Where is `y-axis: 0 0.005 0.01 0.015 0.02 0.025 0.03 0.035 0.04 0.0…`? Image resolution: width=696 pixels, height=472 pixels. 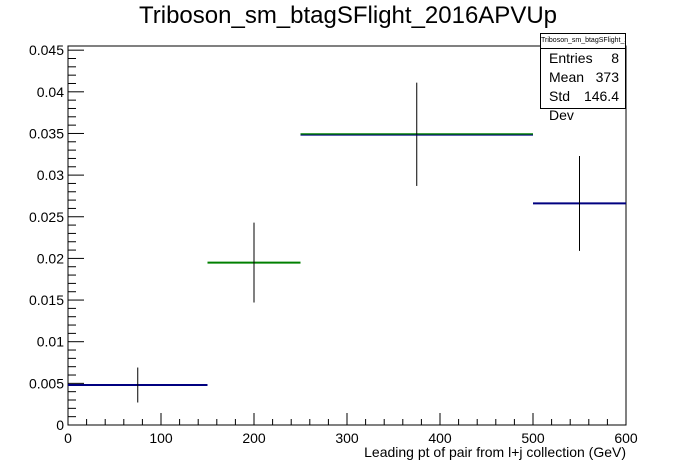
y-axis: 0 0.005 0.01 0.015 0.02 0.025 0.03 0.035 0.04 0.0… is located at coordinates (56, 237).